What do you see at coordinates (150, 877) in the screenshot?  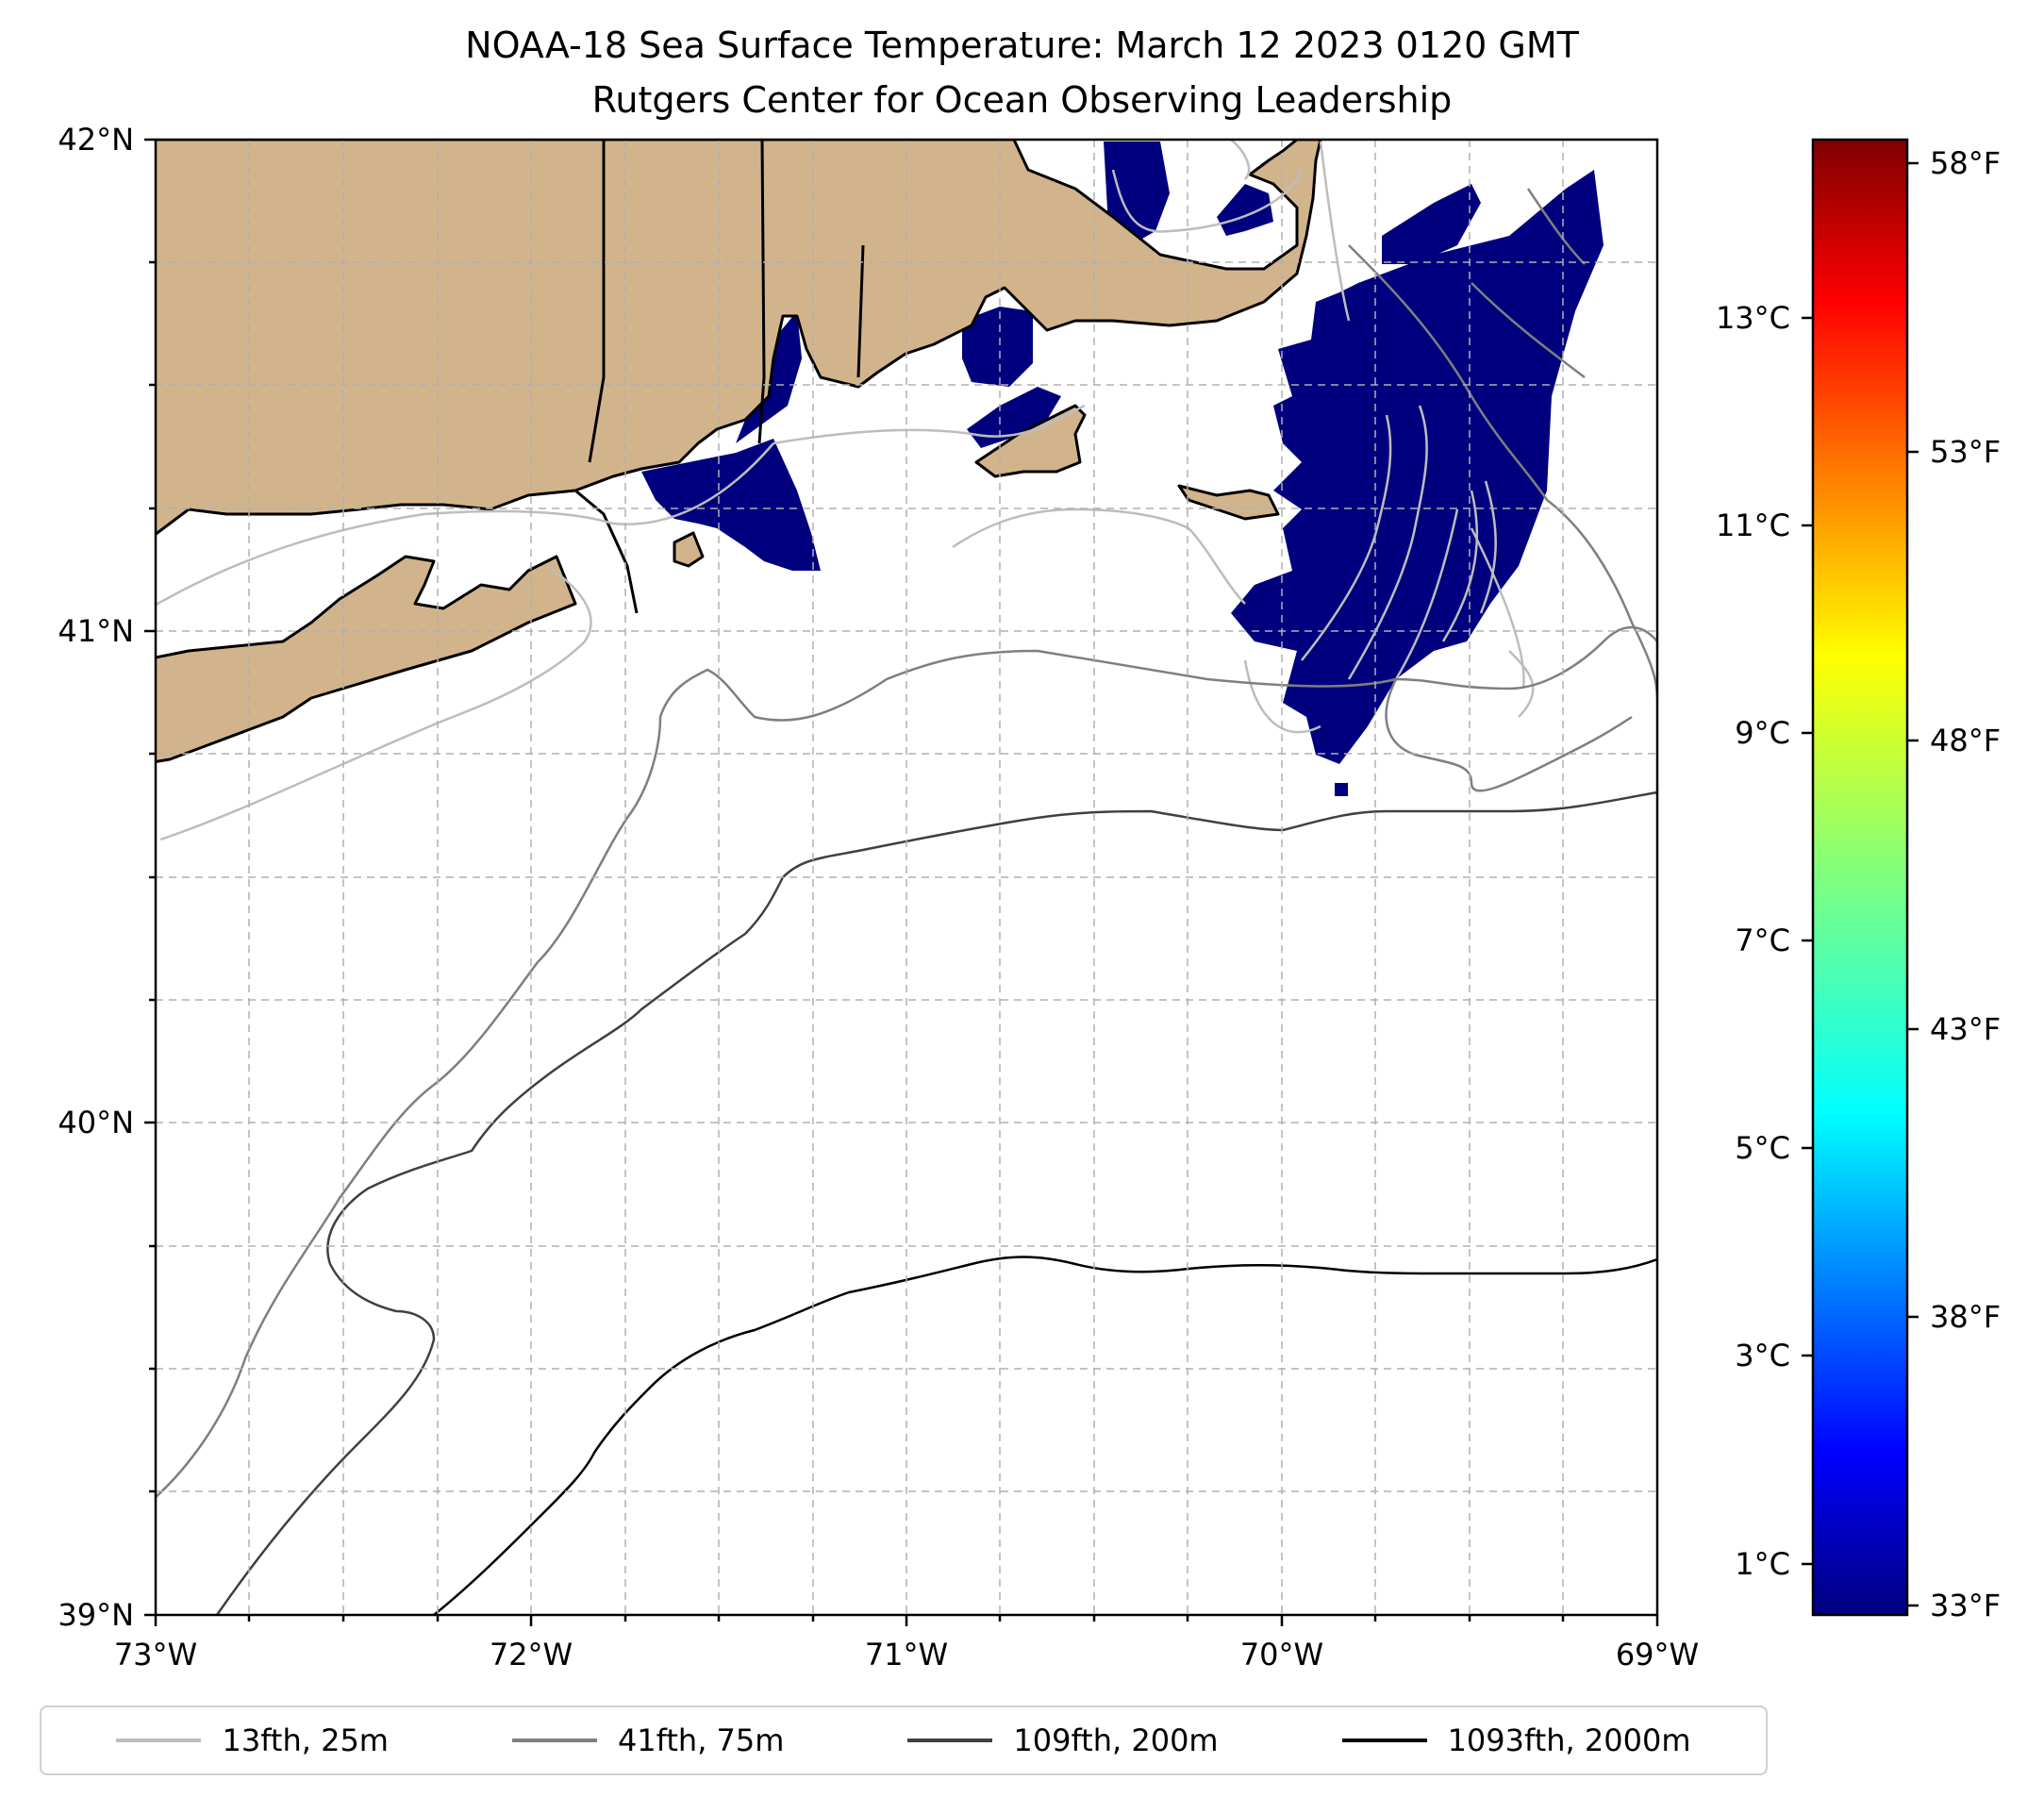 I see `y-ticks` at bounding box center [150, 877].